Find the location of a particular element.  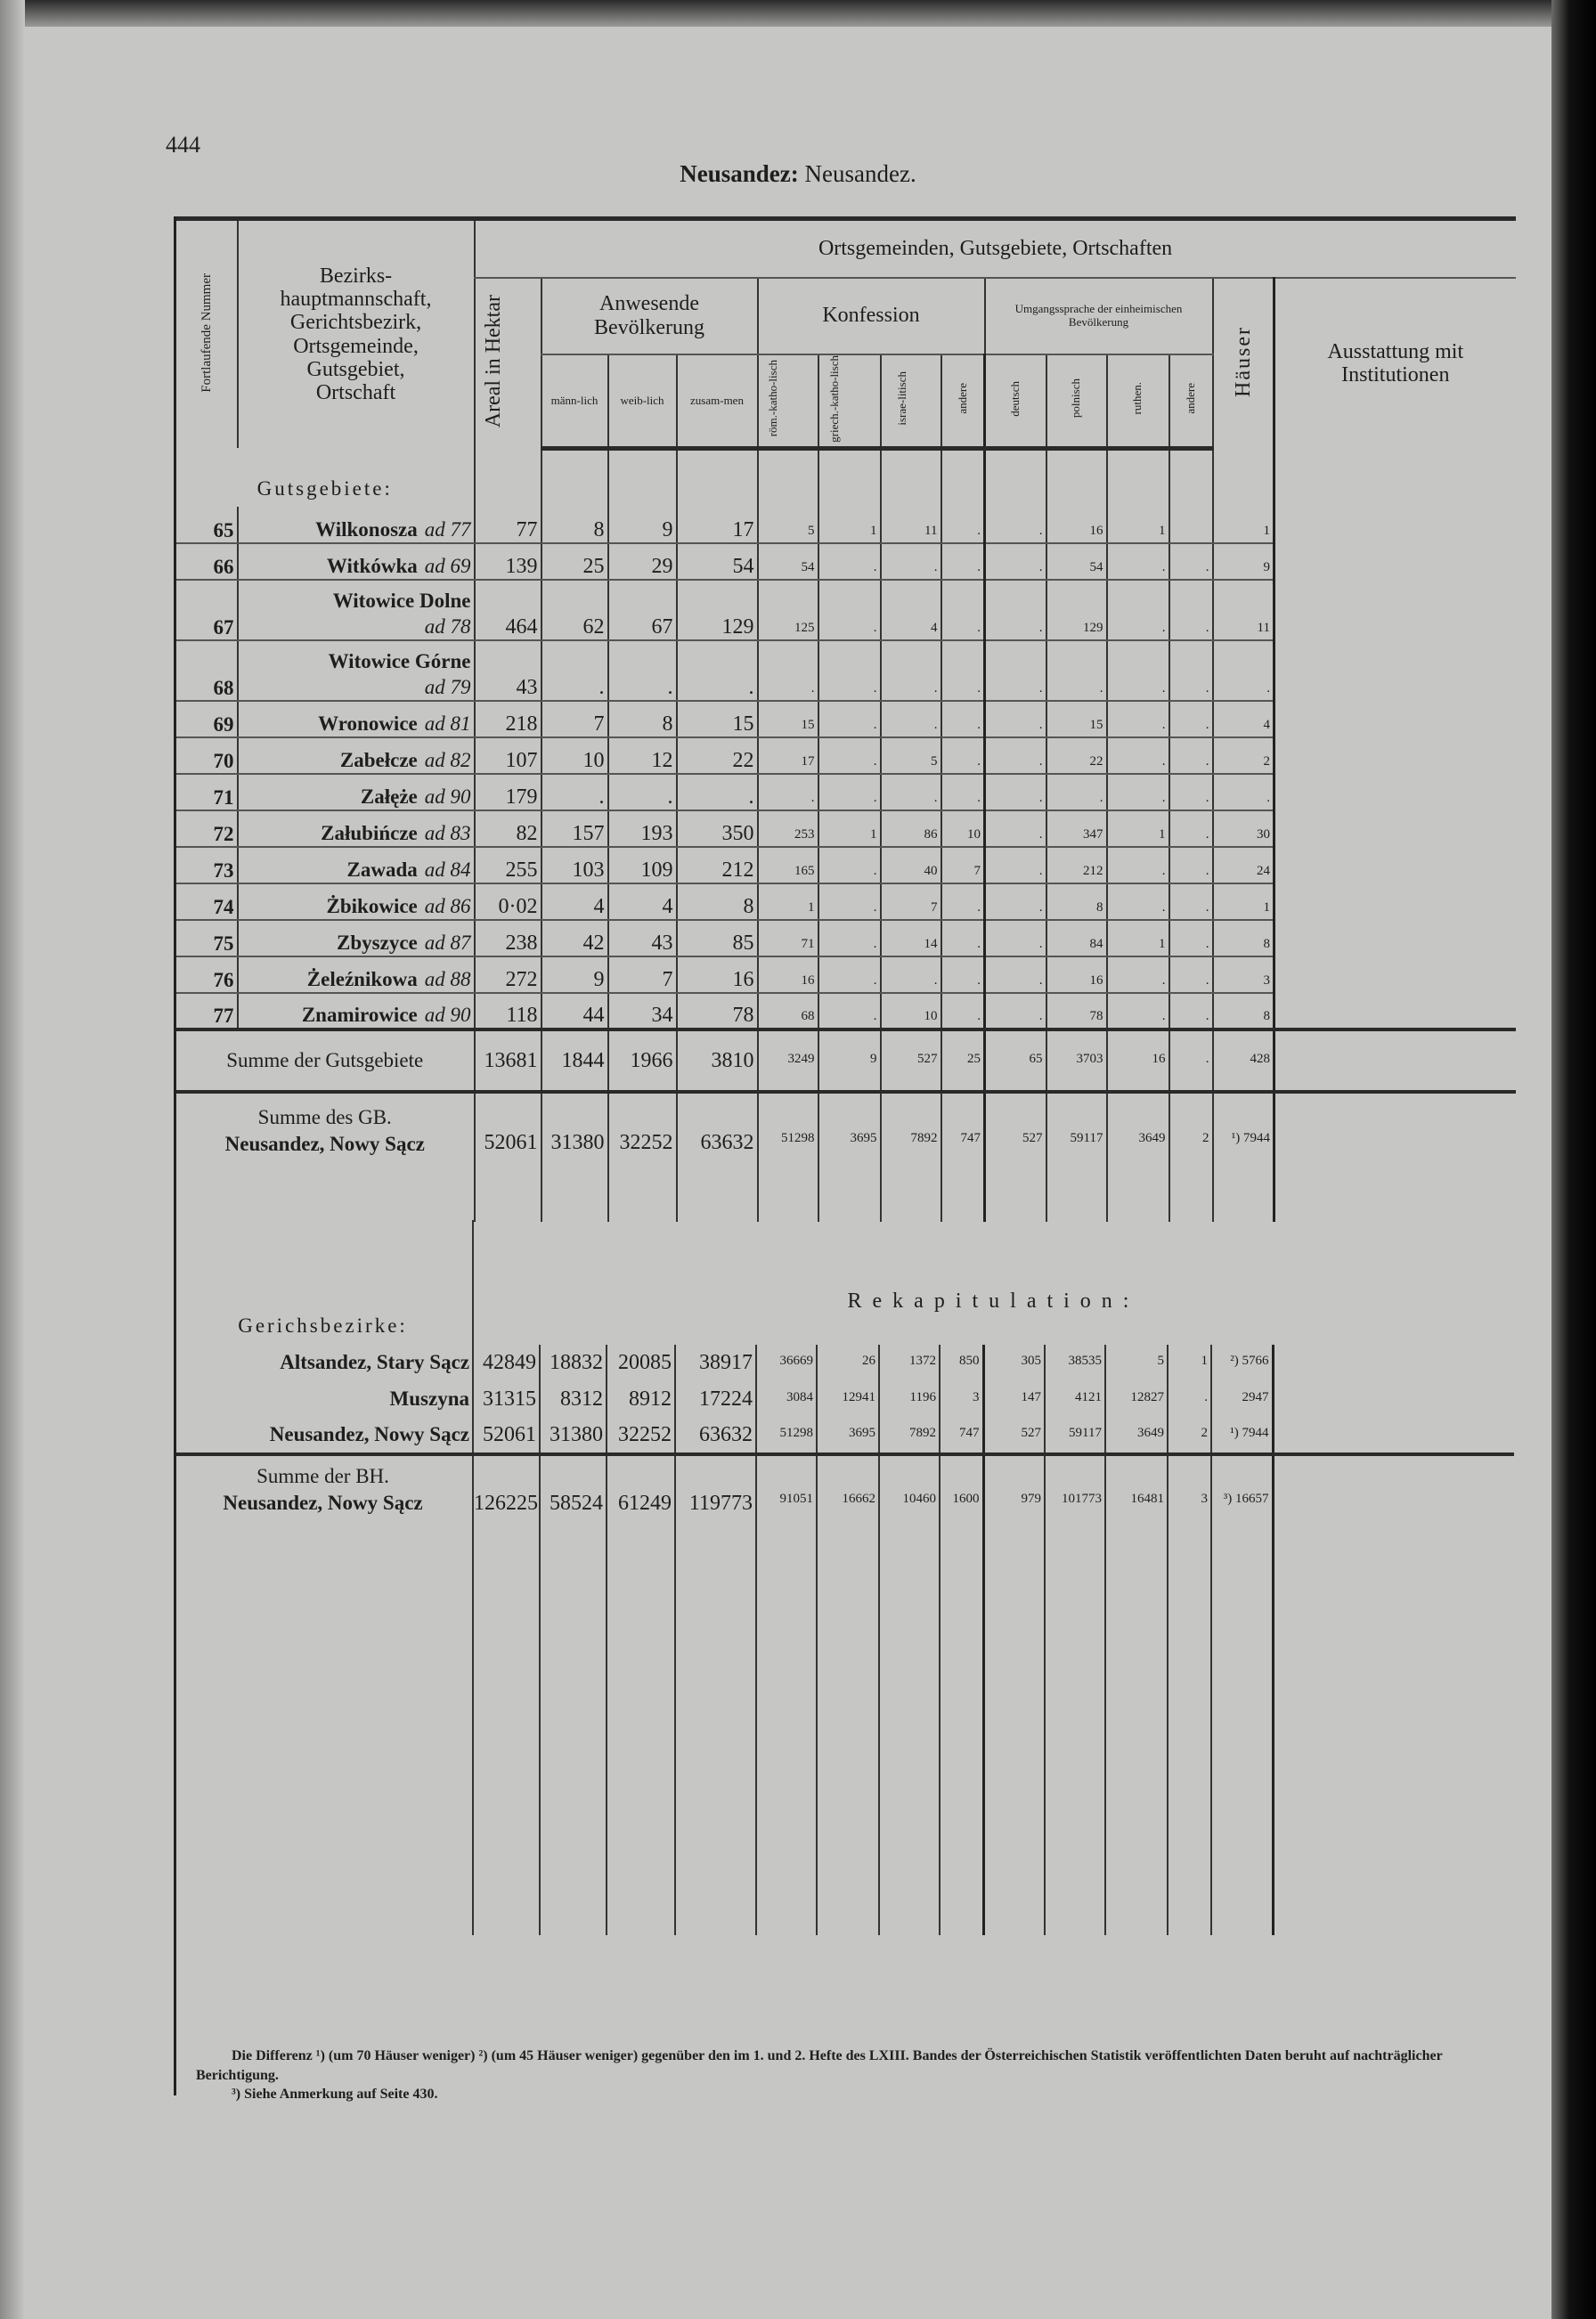

value-cell: 8312 is located at coordinates (573, 1399).